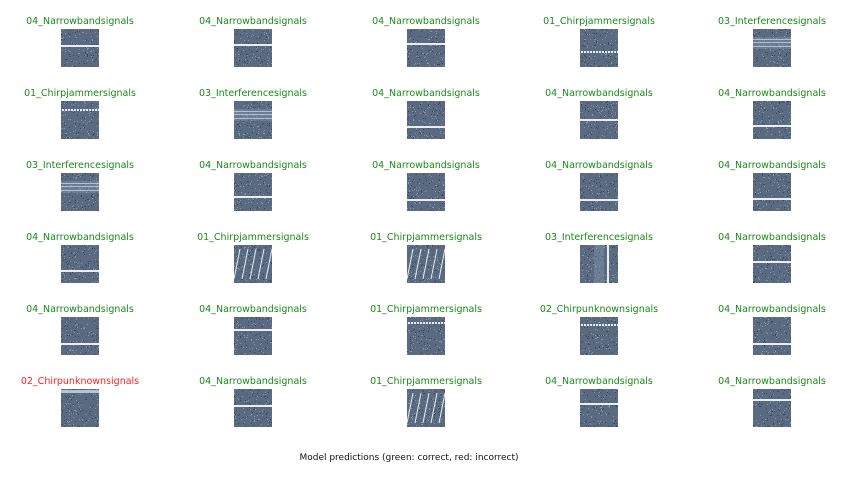 This screenshot has width=855, height=483. I want to click on prediction-cell: 02_Chirpunknownsignals, so click(599, 339).